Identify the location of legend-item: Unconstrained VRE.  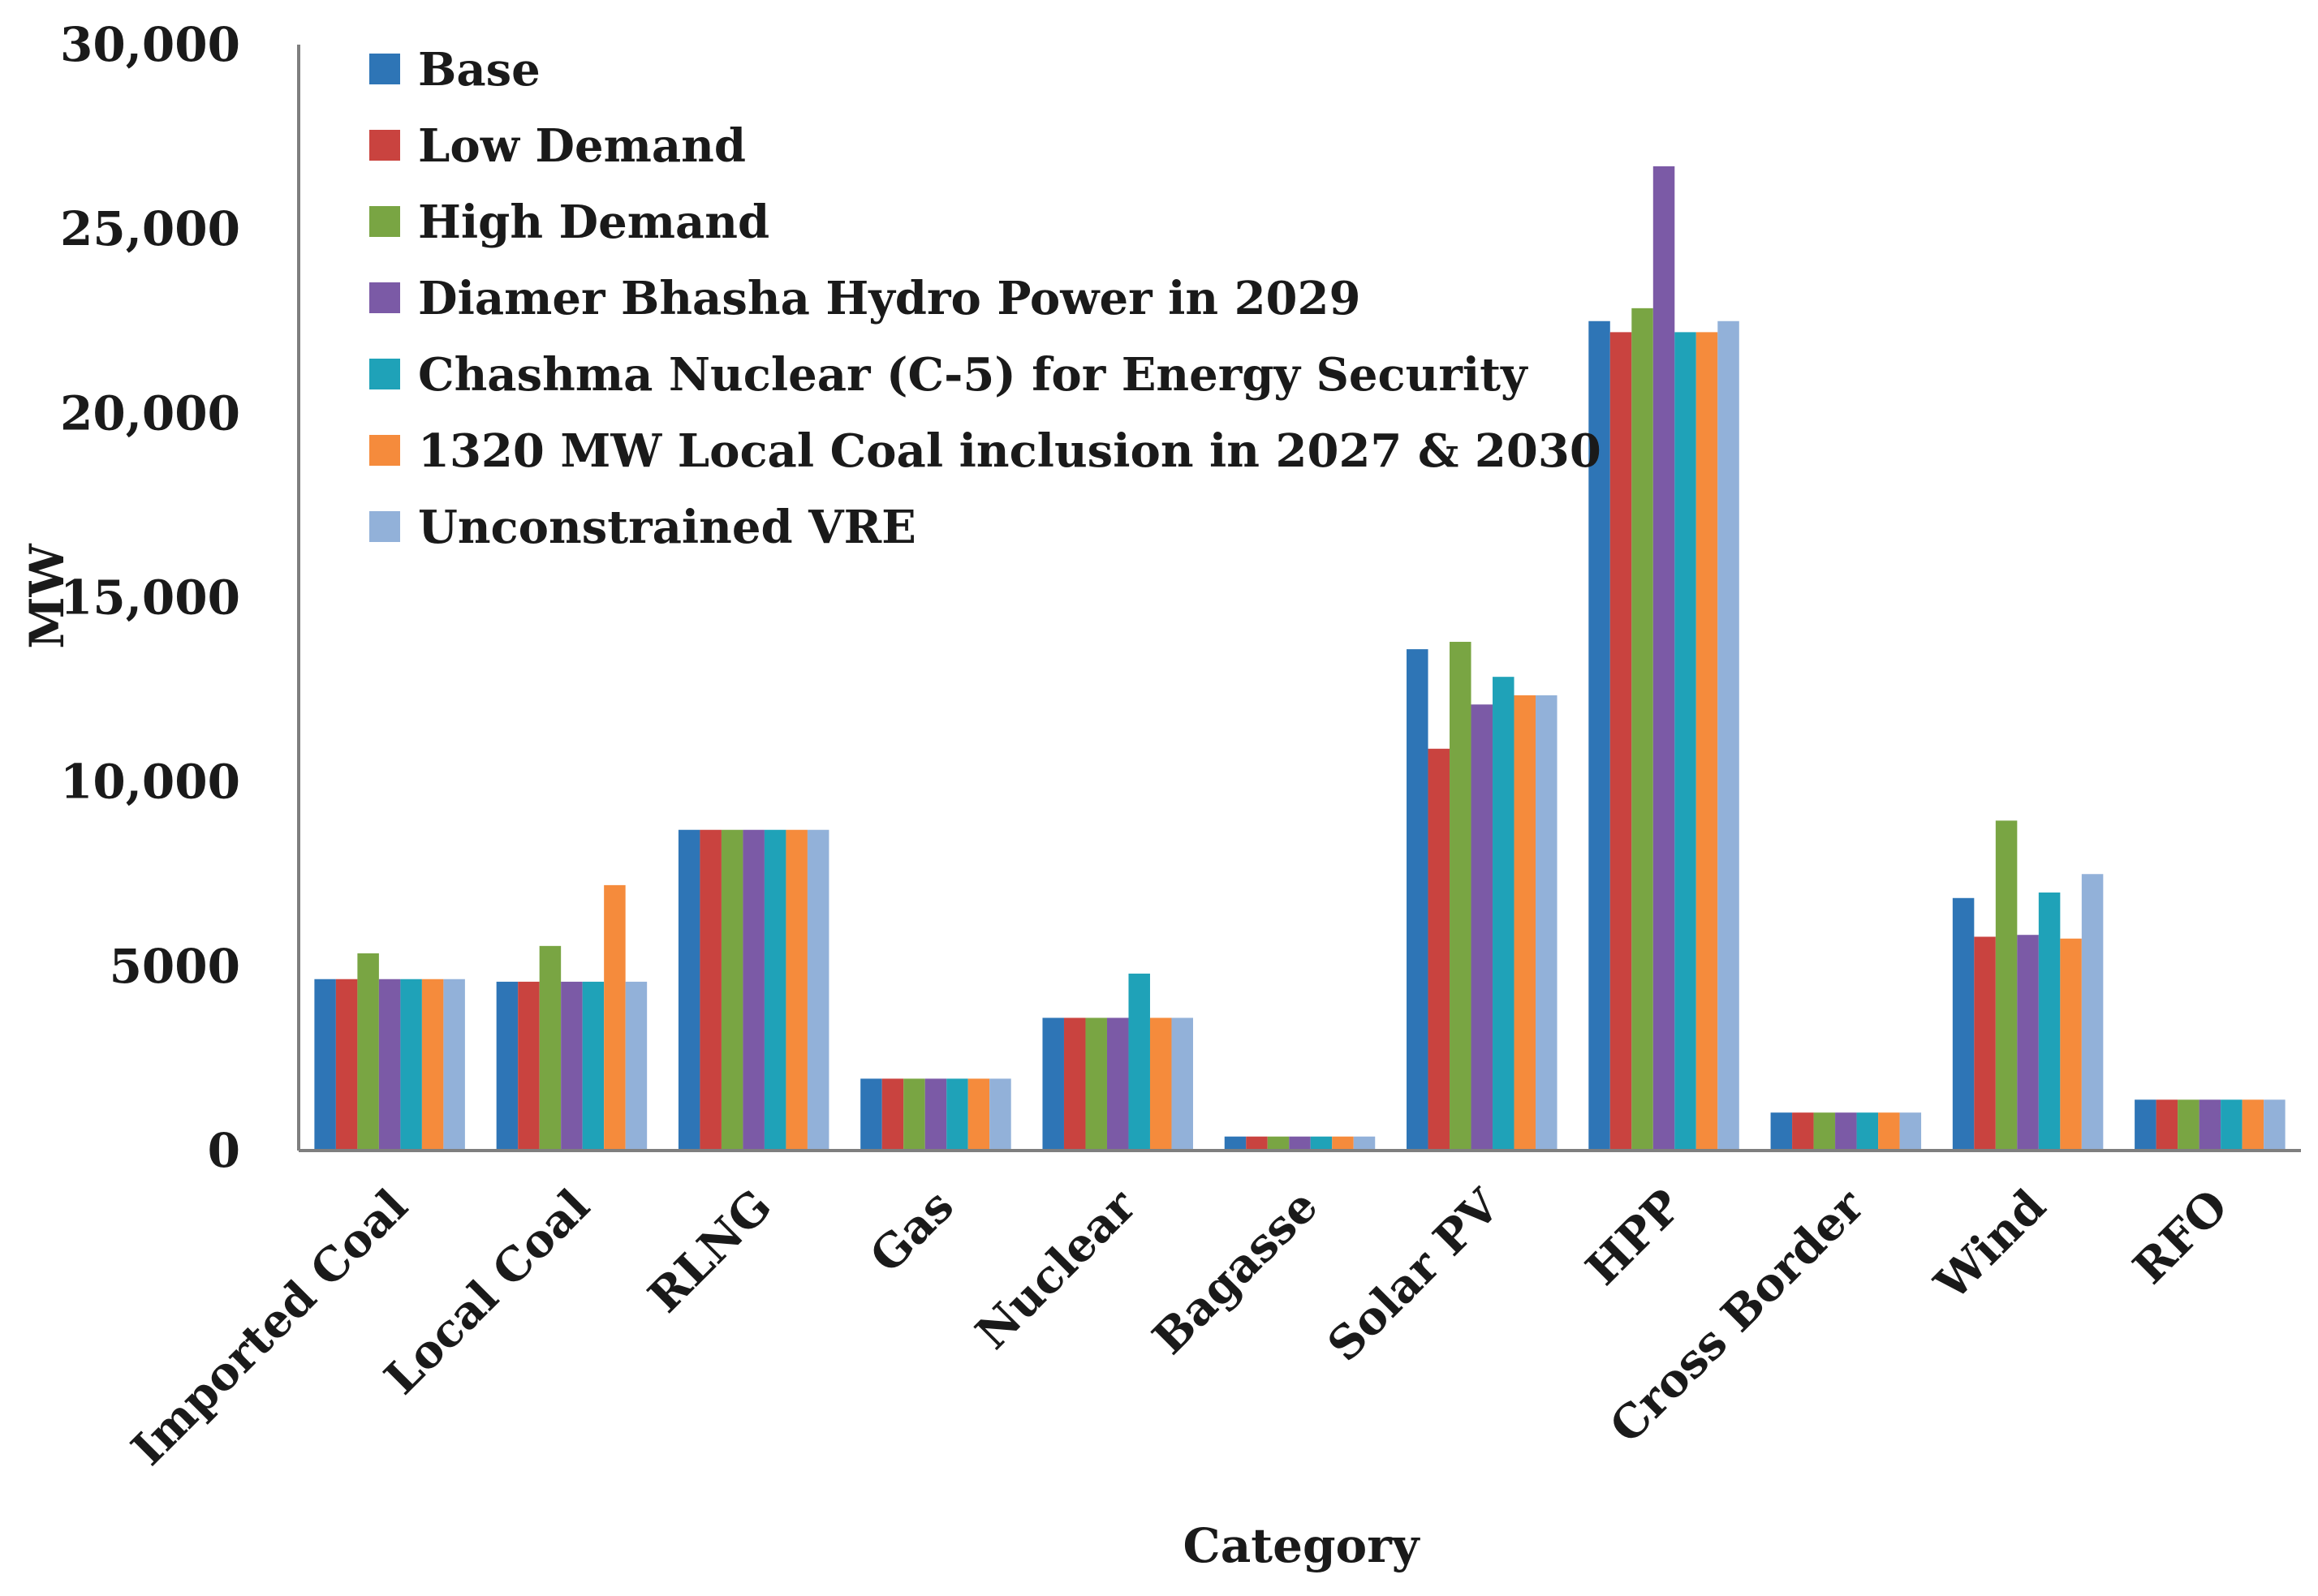
(643, 527).